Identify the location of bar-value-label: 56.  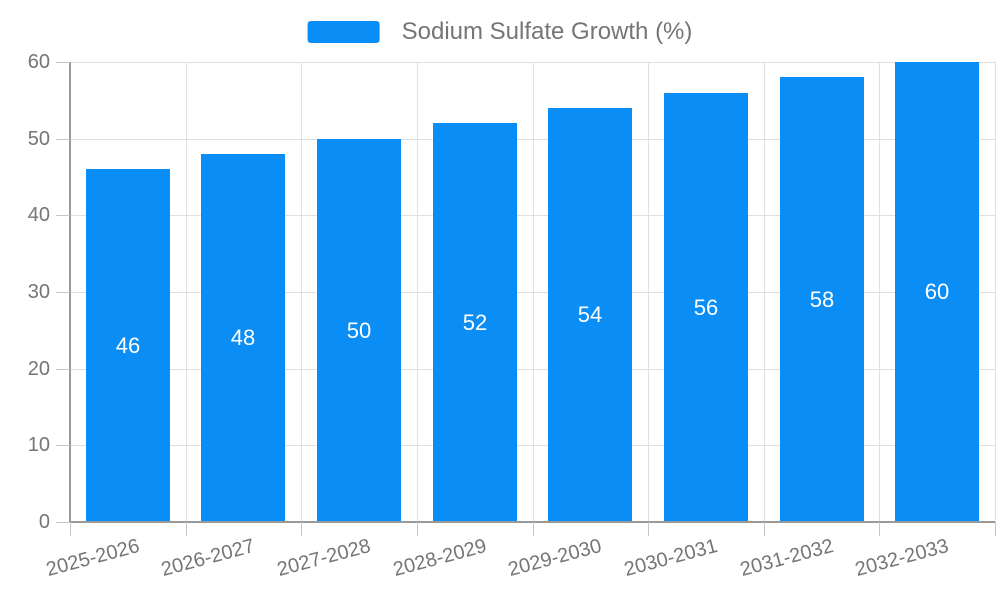
(706, 307).